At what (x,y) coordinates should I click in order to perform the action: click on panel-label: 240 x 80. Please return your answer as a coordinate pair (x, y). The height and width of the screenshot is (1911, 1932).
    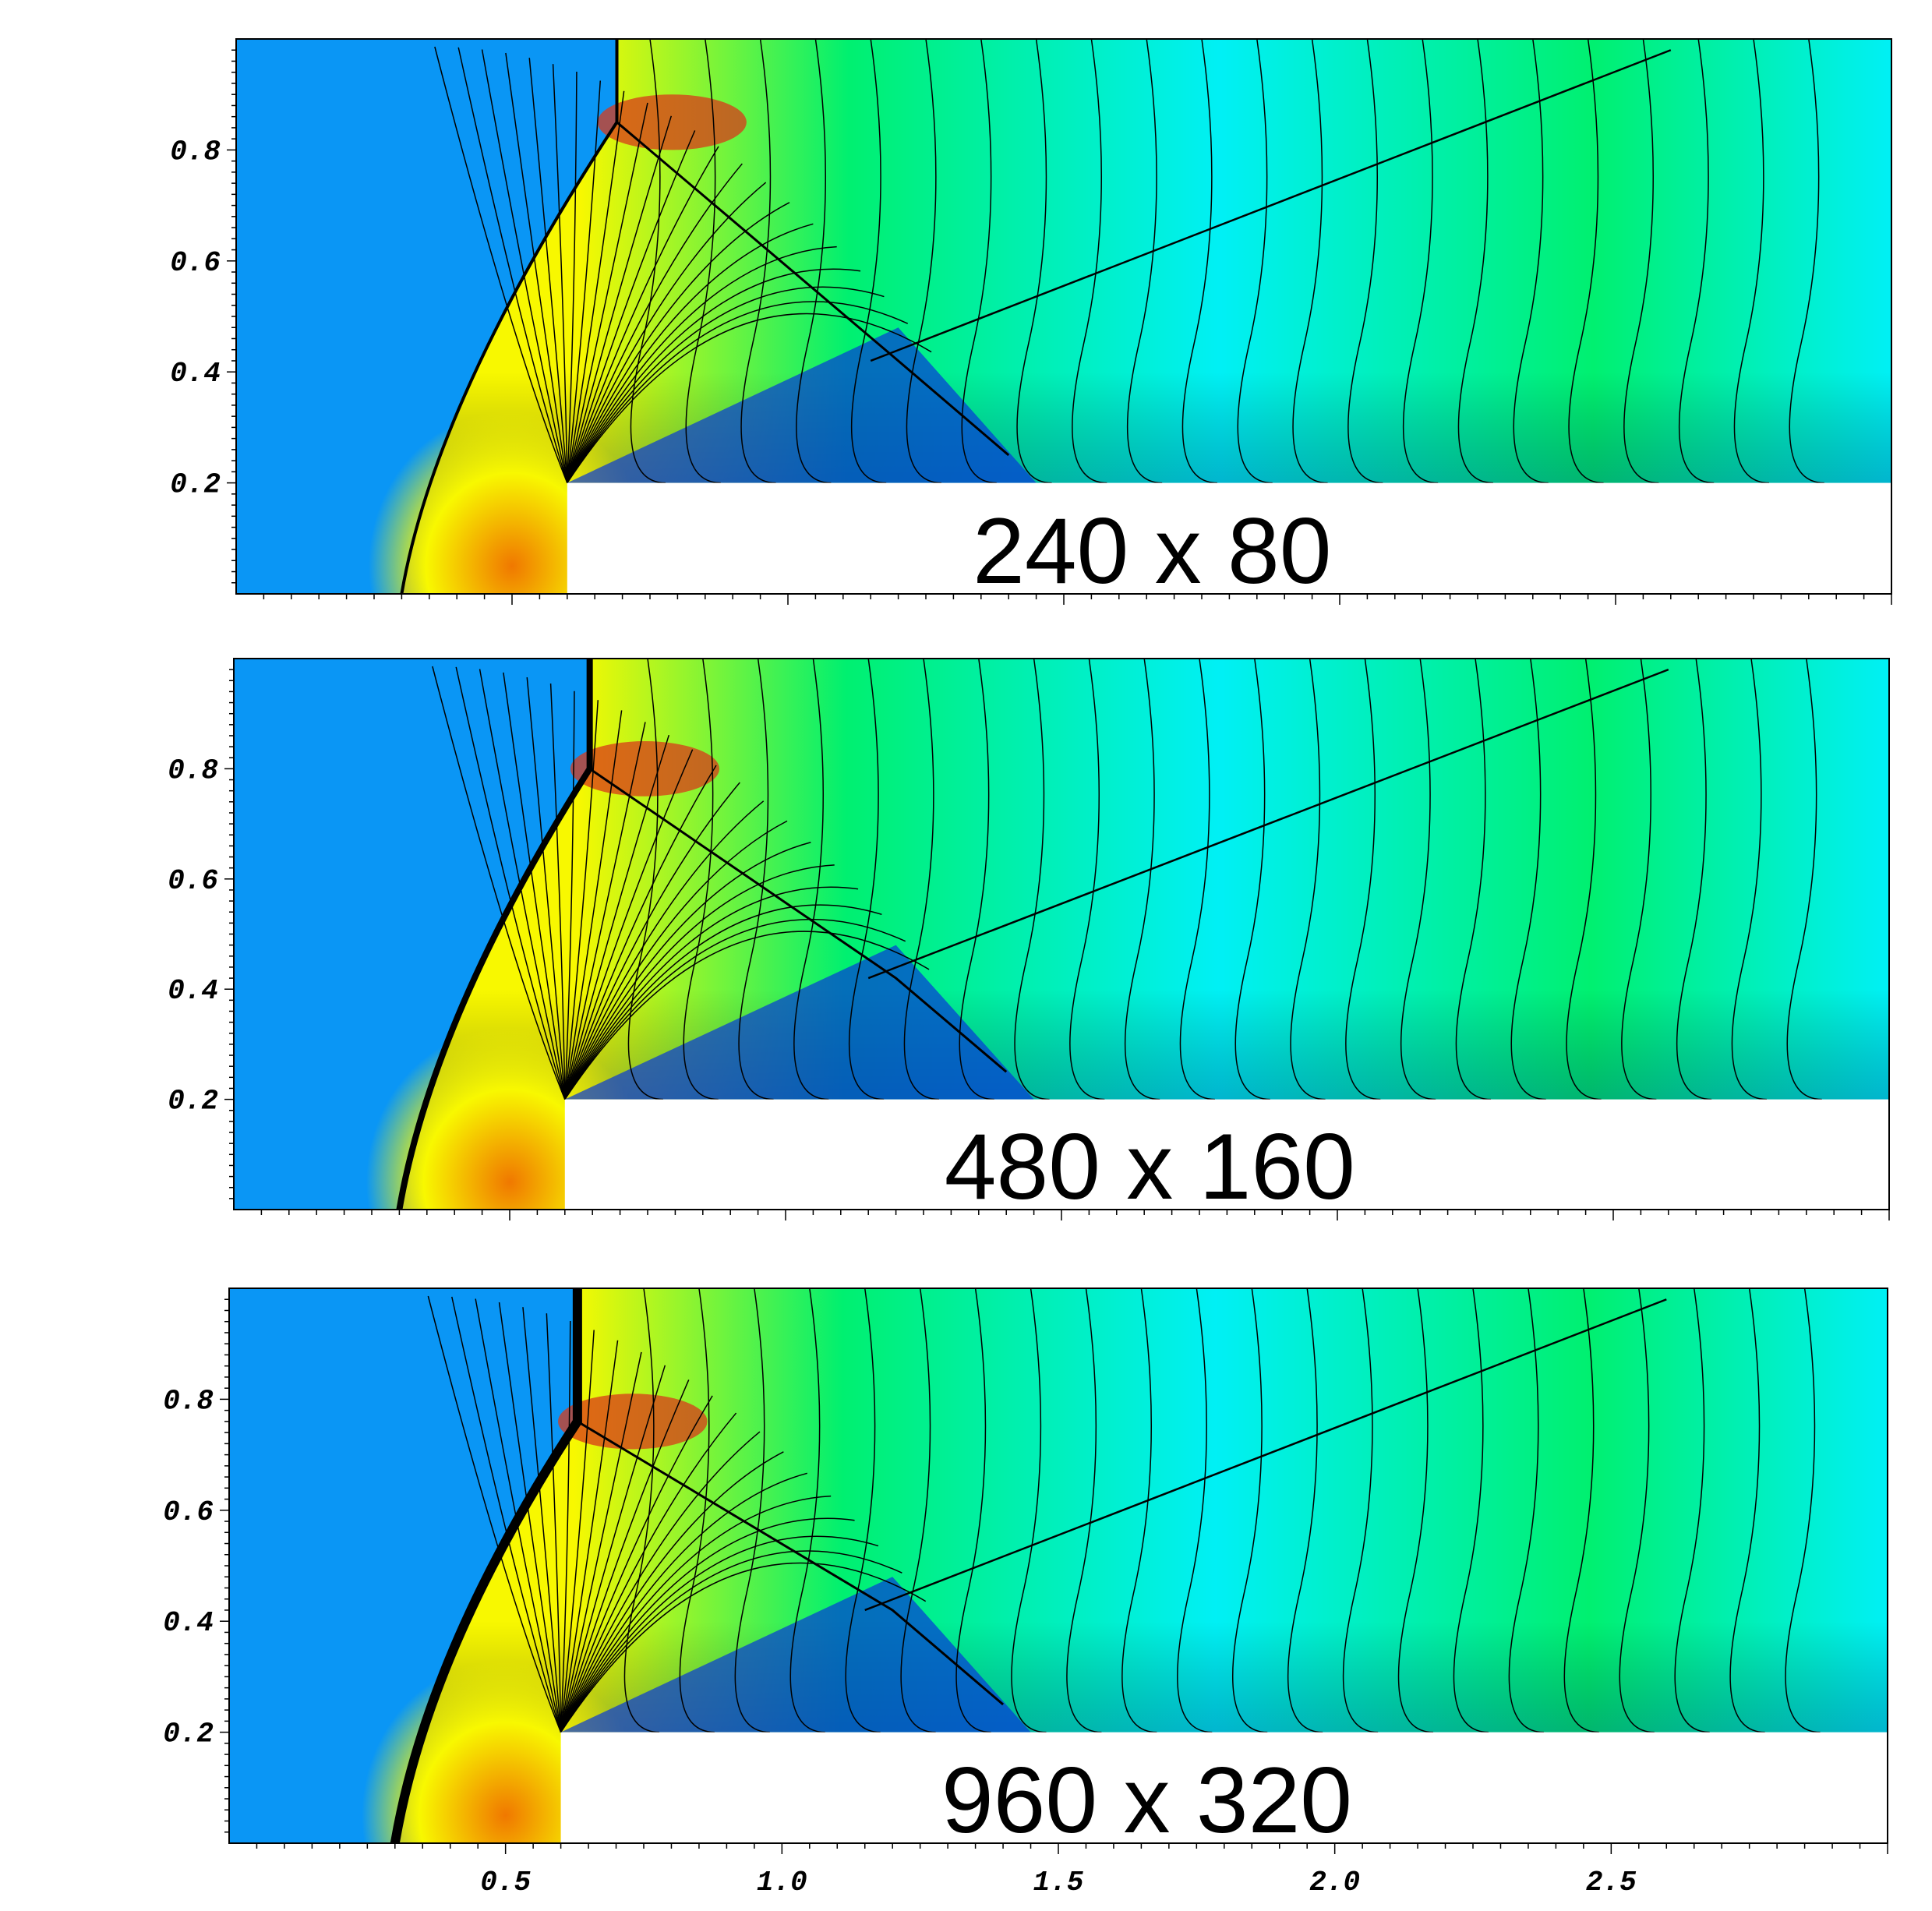
    Looking at the image, I should click on (1152, 551).